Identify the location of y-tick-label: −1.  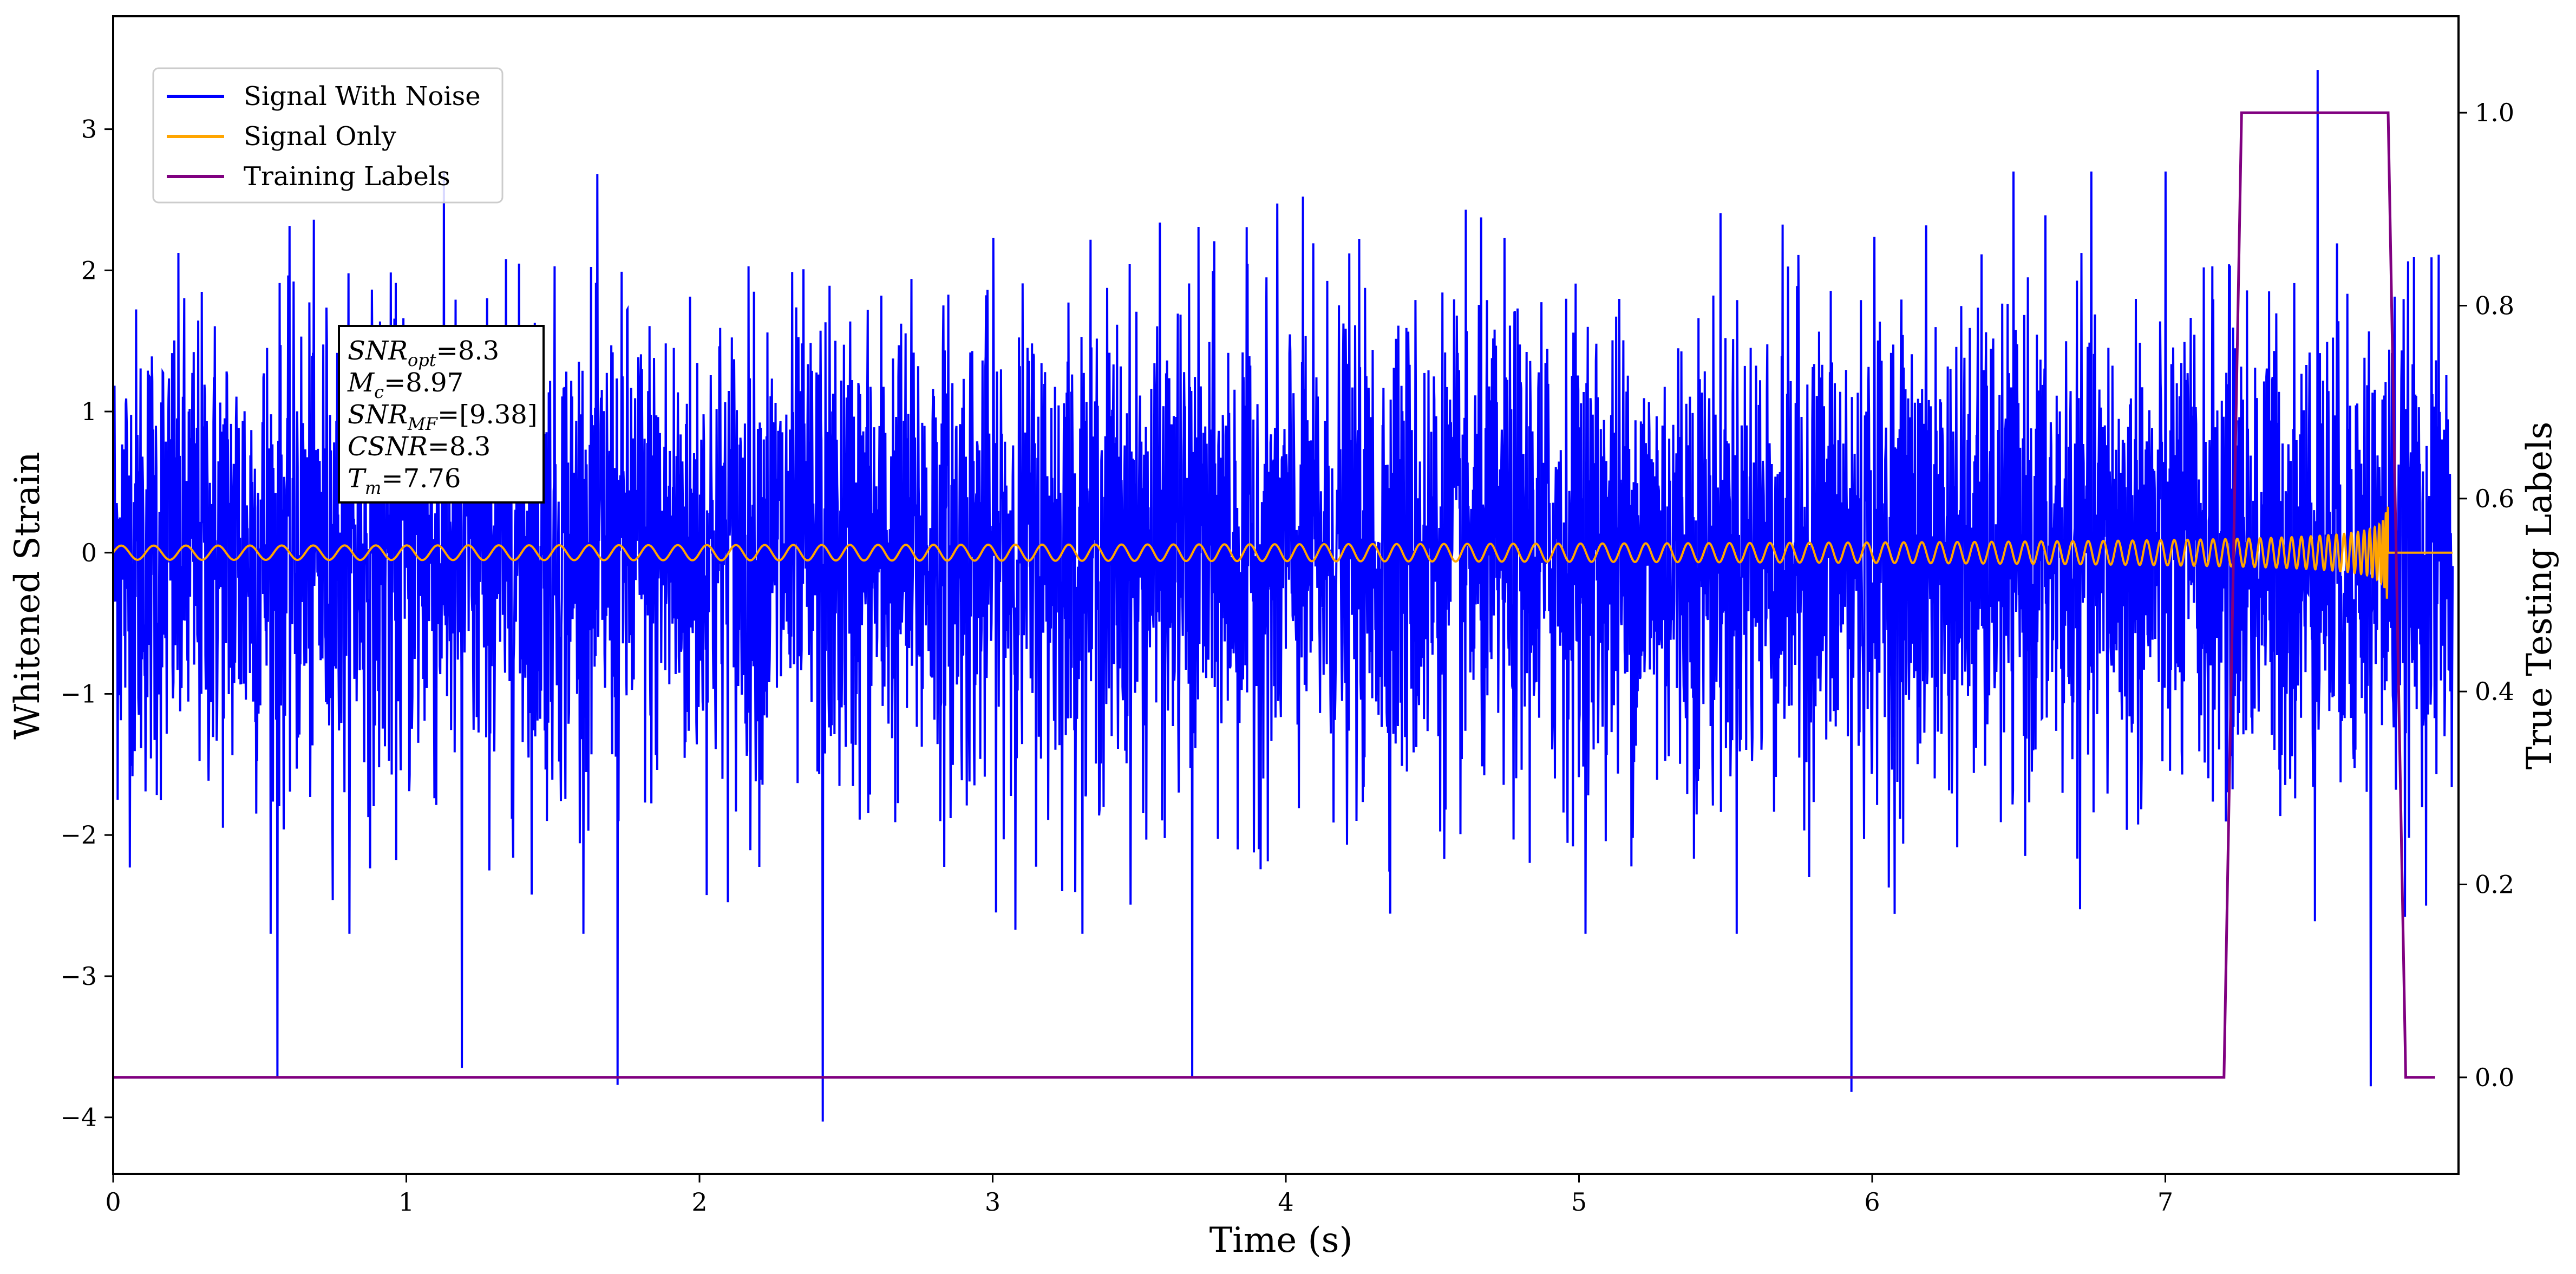
(78, 694).